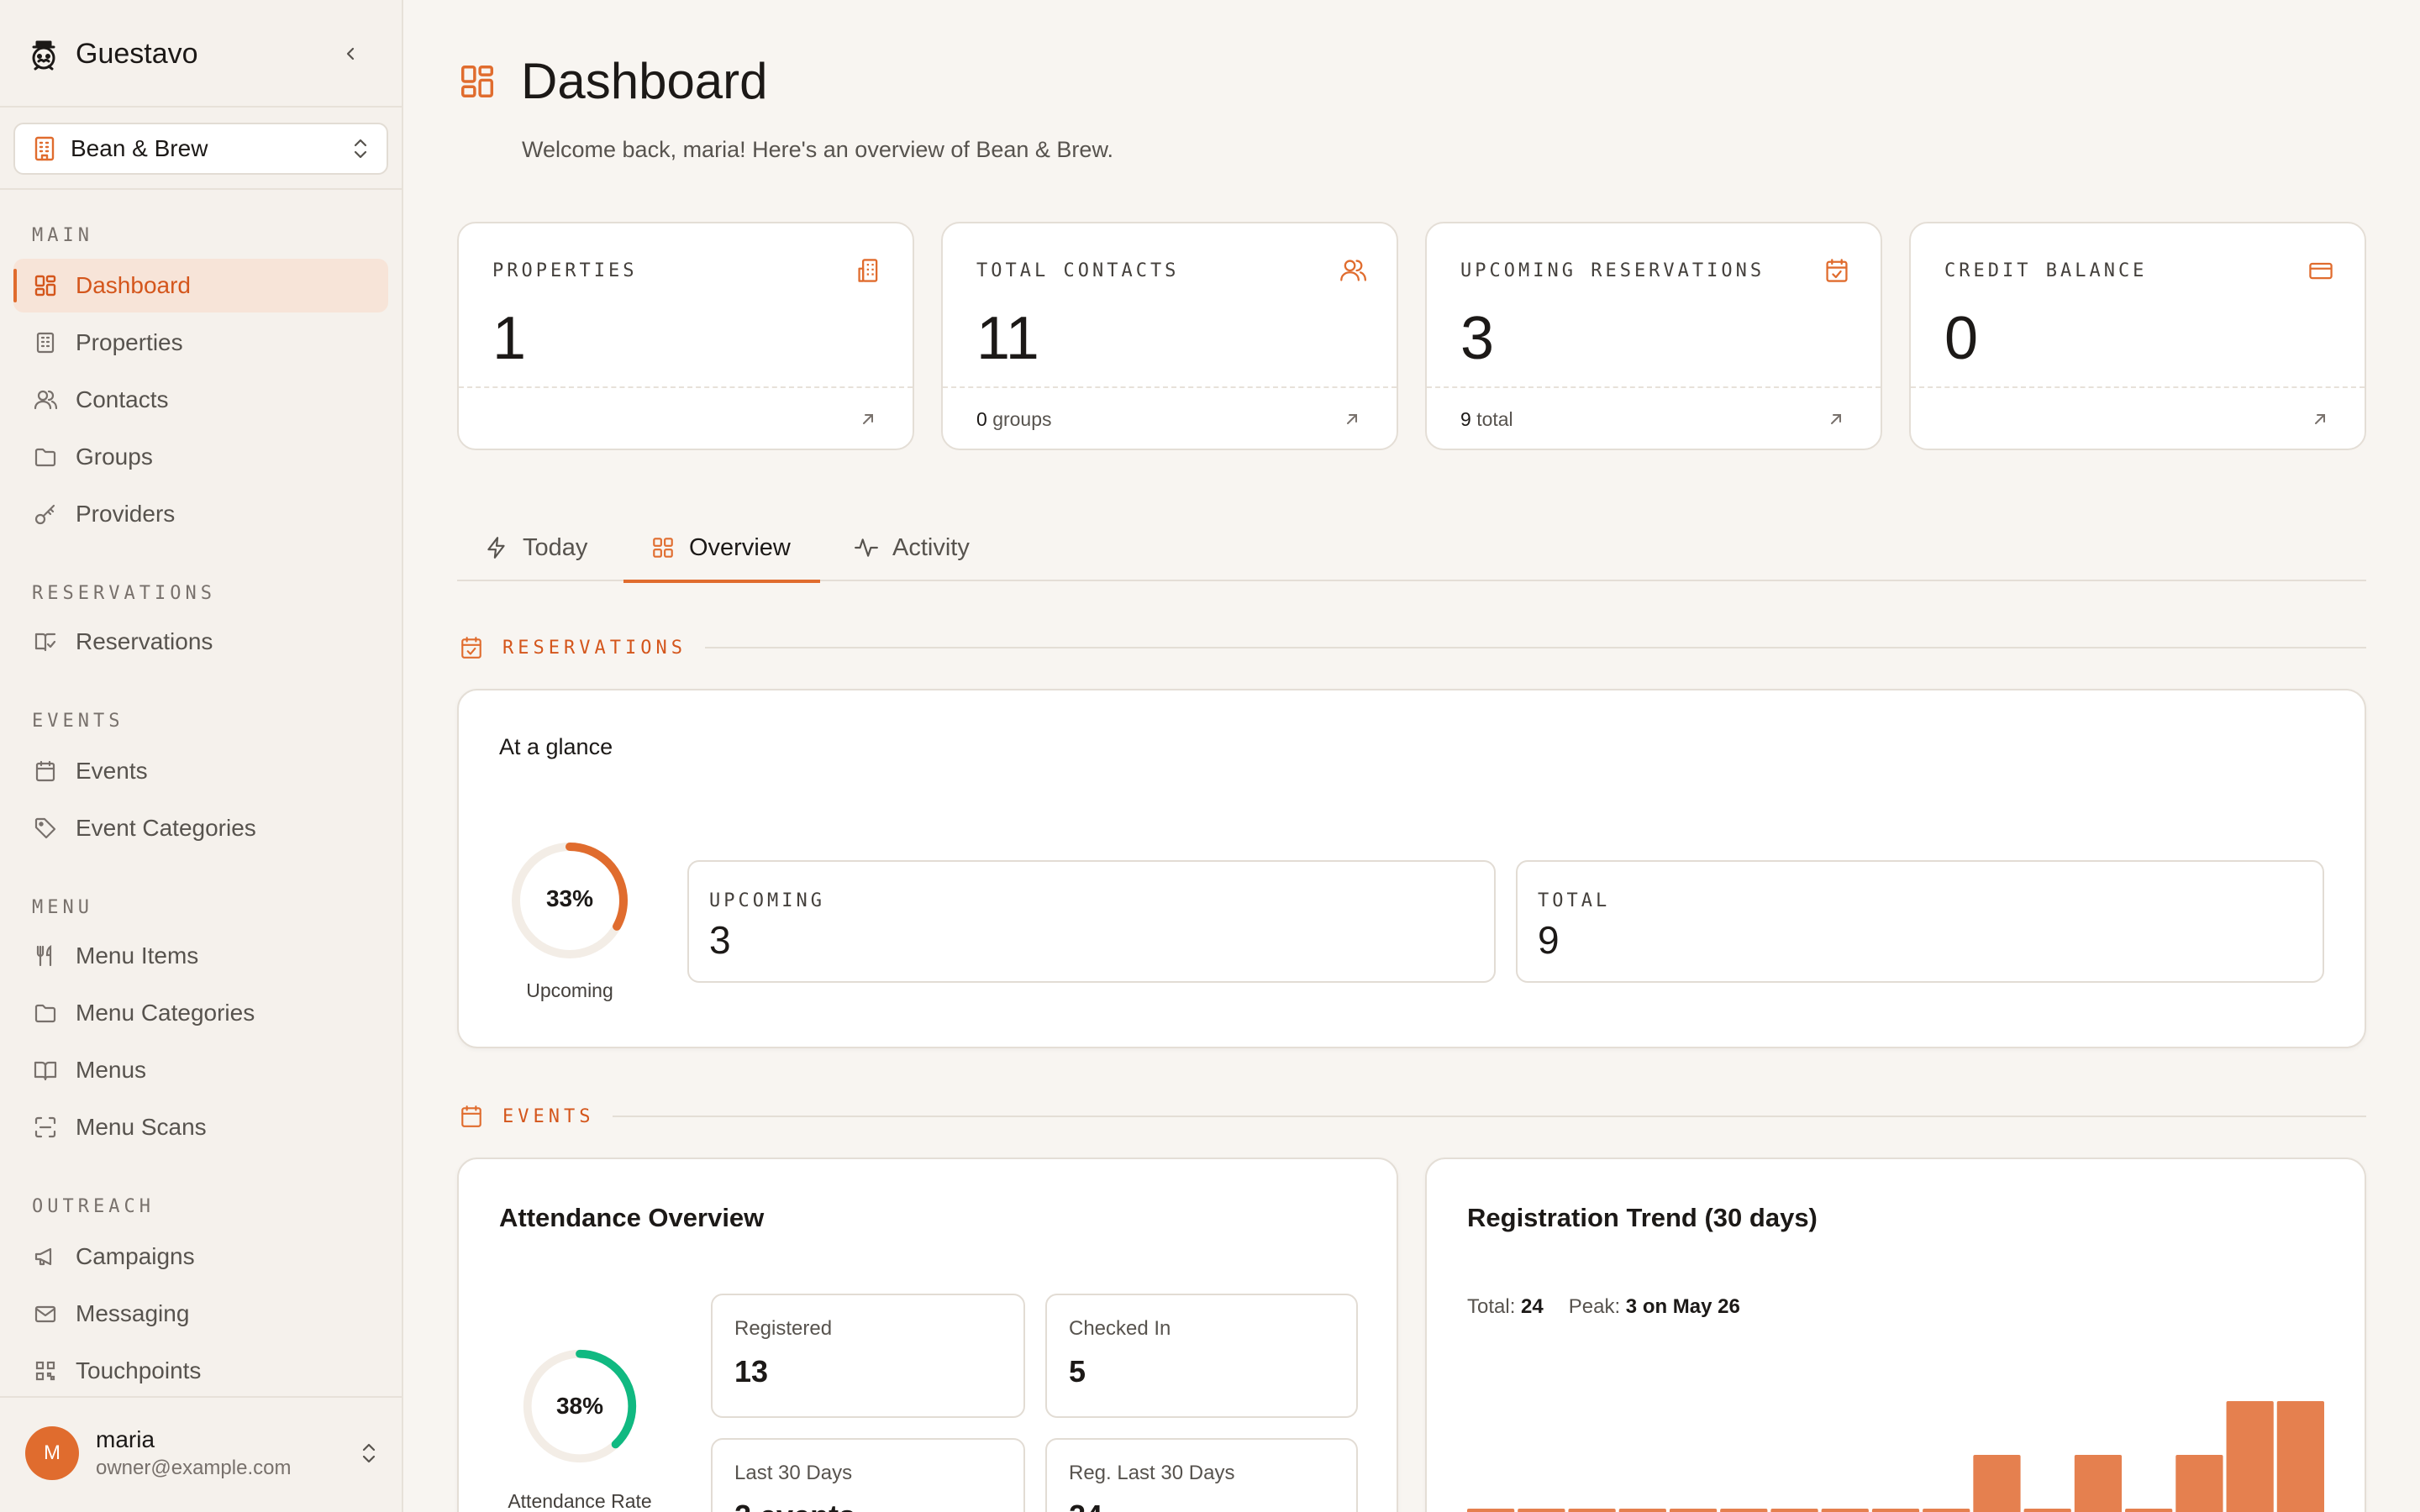 The width and height of the screenshot is (2420, 1512). I want to click on activity-icon, so click(867, 547).